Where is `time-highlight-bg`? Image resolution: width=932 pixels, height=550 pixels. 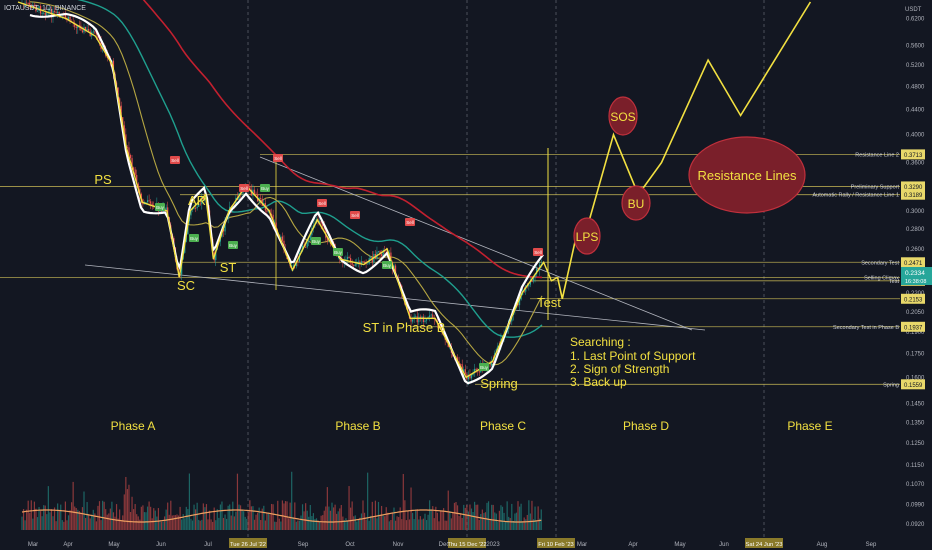 time-highlight-bg is located at coordinates (764, 543).